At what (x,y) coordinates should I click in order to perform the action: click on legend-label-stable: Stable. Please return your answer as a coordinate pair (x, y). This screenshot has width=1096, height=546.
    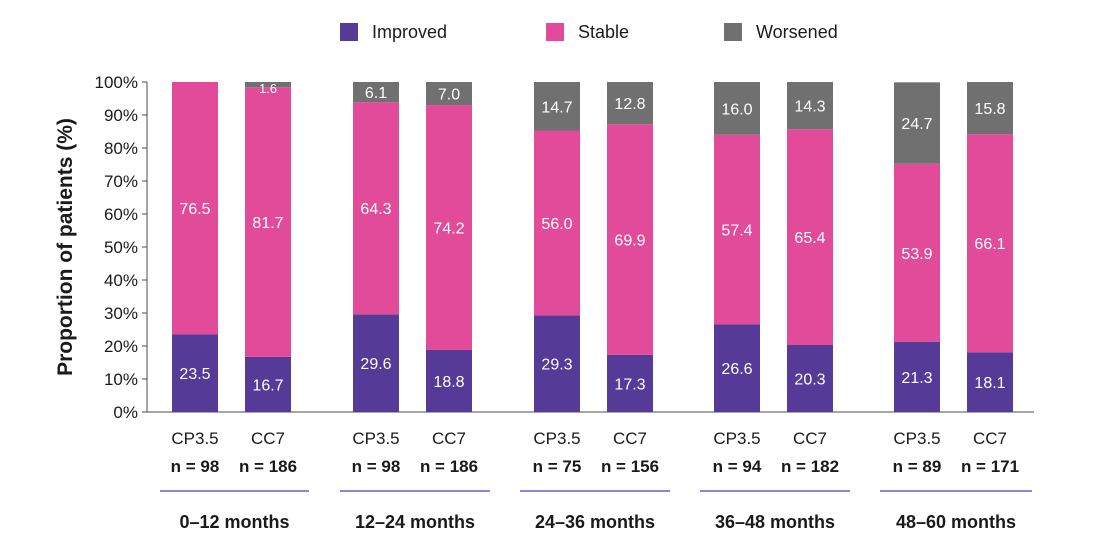
    Looking at the image, I should click on (603, 32).